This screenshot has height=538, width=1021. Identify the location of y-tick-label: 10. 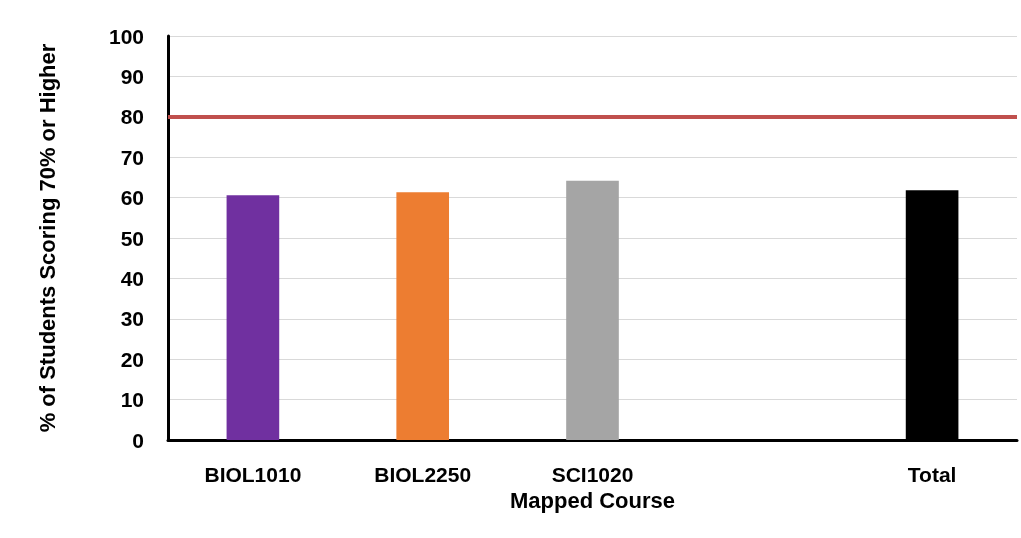
(132, 400).